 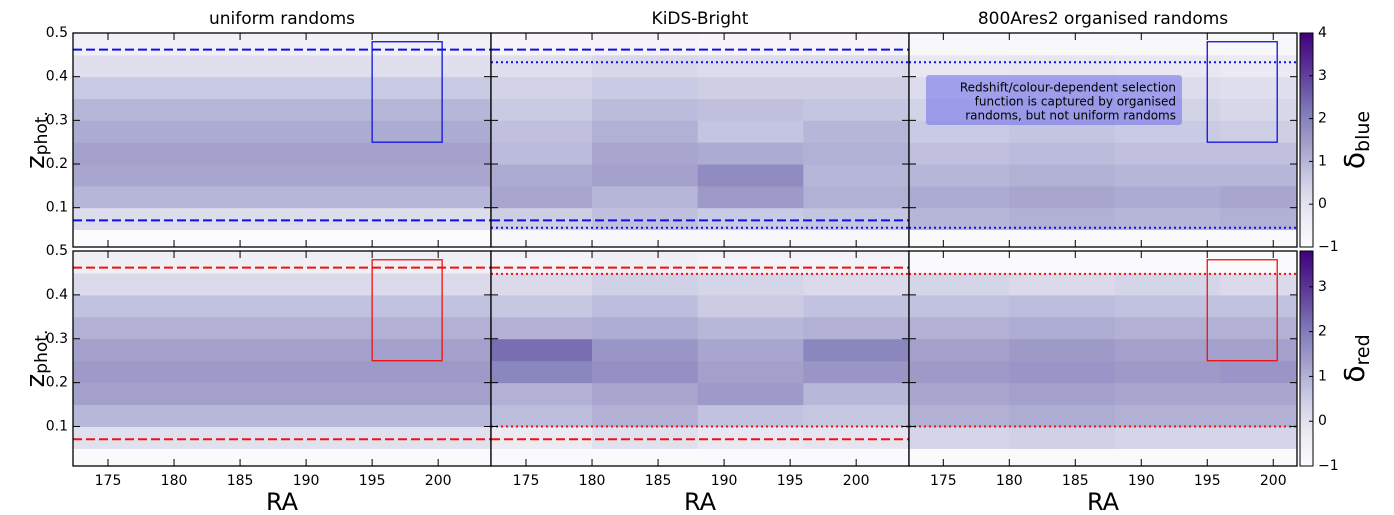 What do you see at coordinates (1322, 161) in the screenshot?
I see `colorbar-tick-label: 1` at bounding box center [1322, 161].